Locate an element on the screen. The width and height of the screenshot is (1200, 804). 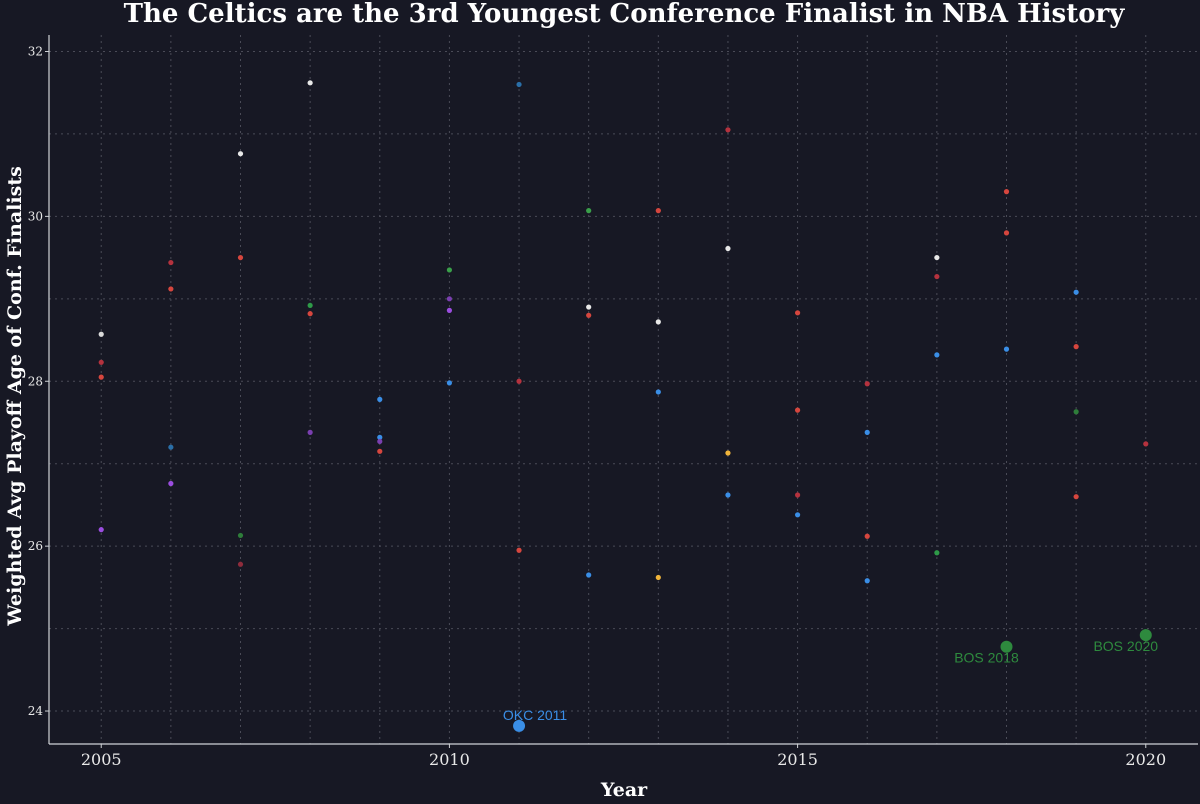
y-tick-label: 30 is located at coordinates (35, 216).